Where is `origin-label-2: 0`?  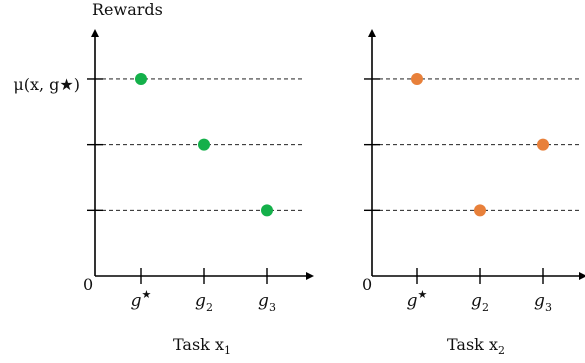
origin-label-2: 0 is located at coordinates (367, 284).